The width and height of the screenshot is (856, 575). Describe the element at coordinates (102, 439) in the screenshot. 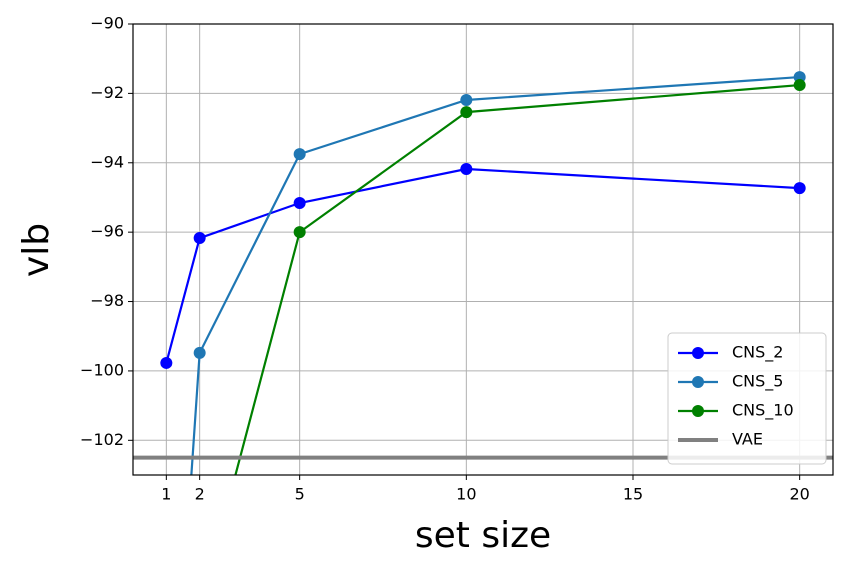

I see `y-tick-label: −102` at that location.